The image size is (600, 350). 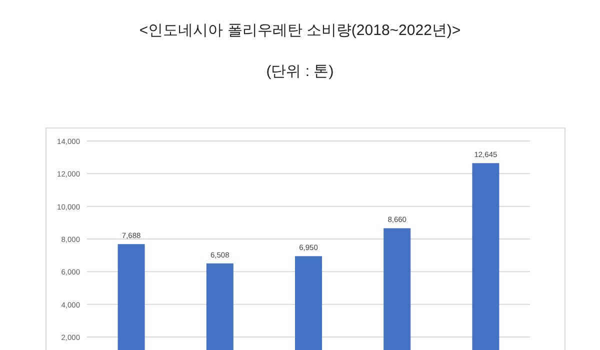 What do you see at coordinates (300, 71) in the screenshot?
I see `chart-subtitle: (단위 : 톤)` at bounding box center [300, 71].